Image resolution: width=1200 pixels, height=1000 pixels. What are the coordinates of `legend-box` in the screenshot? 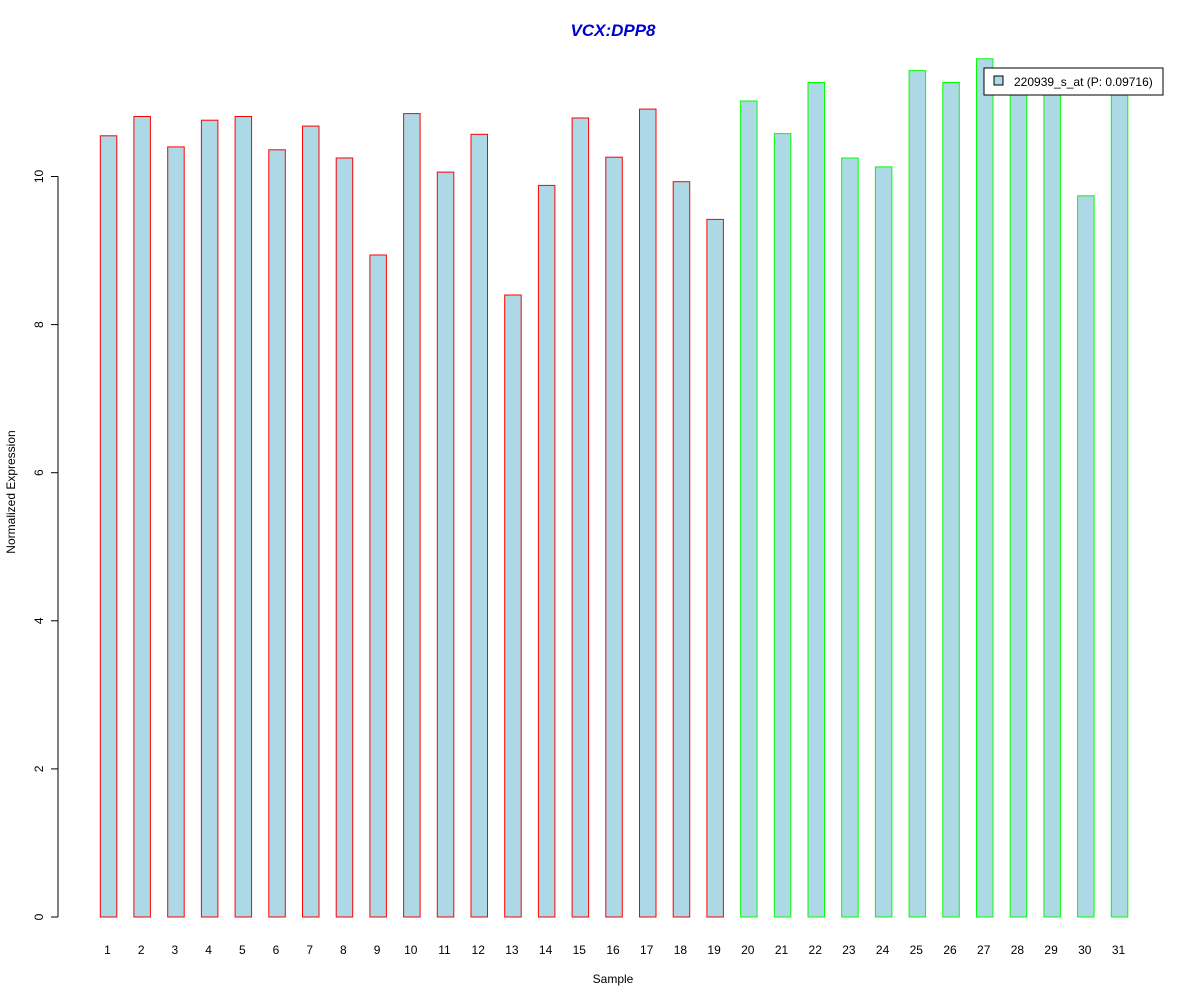 It's located at (1073, 81).